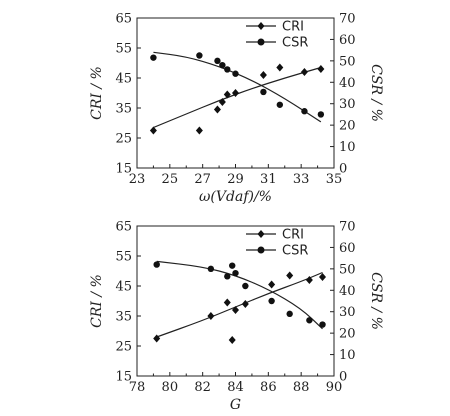 The width and height of the screenshot is (450, 416). I want to click on legend-diamond-marker, so click(261, 26).